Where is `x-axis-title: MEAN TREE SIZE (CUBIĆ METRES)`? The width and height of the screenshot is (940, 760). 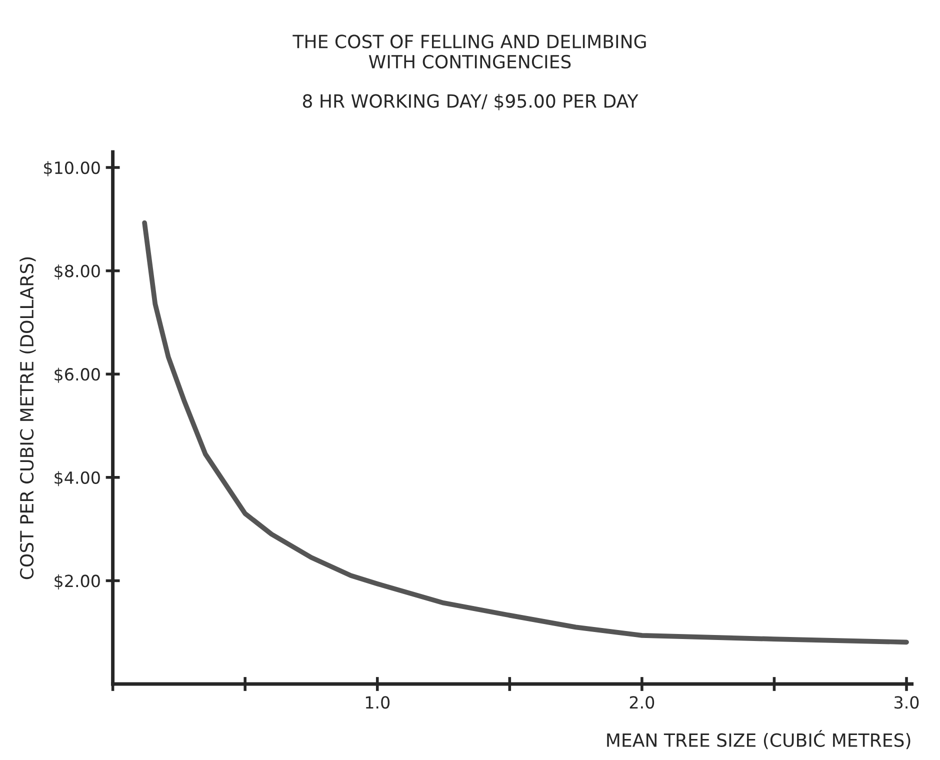
x-axis-title: MEAN TREE SIZE (CUBIĆ METRES) is located at coordinates (758, 740).